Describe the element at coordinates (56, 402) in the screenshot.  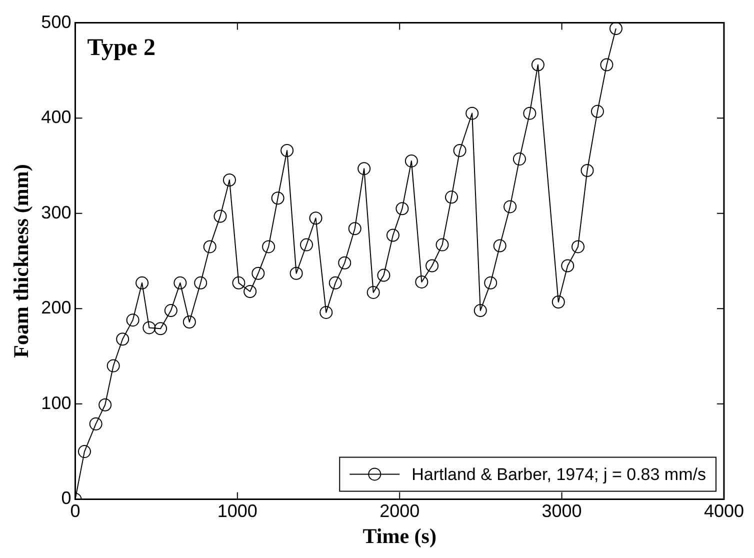
I see `y-tick-label: 100` at that location.